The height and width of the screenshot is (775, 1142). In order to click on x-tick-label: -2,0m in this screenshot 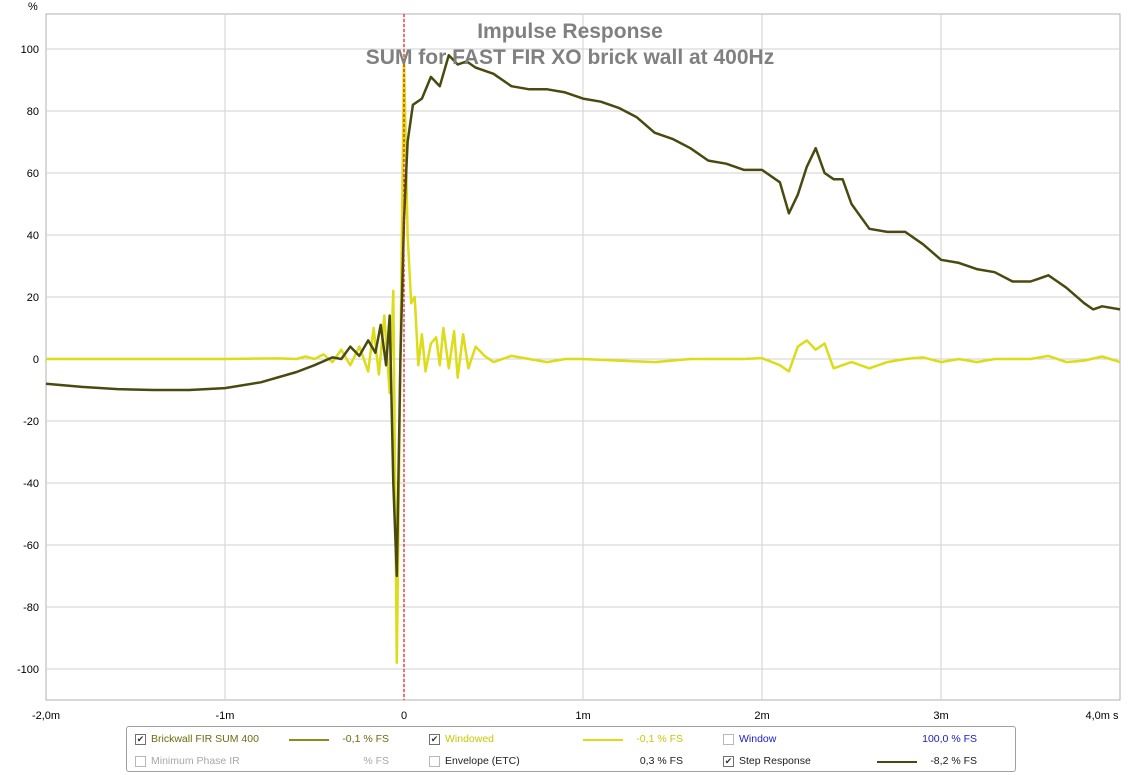, I will do `click(46, 716)`.